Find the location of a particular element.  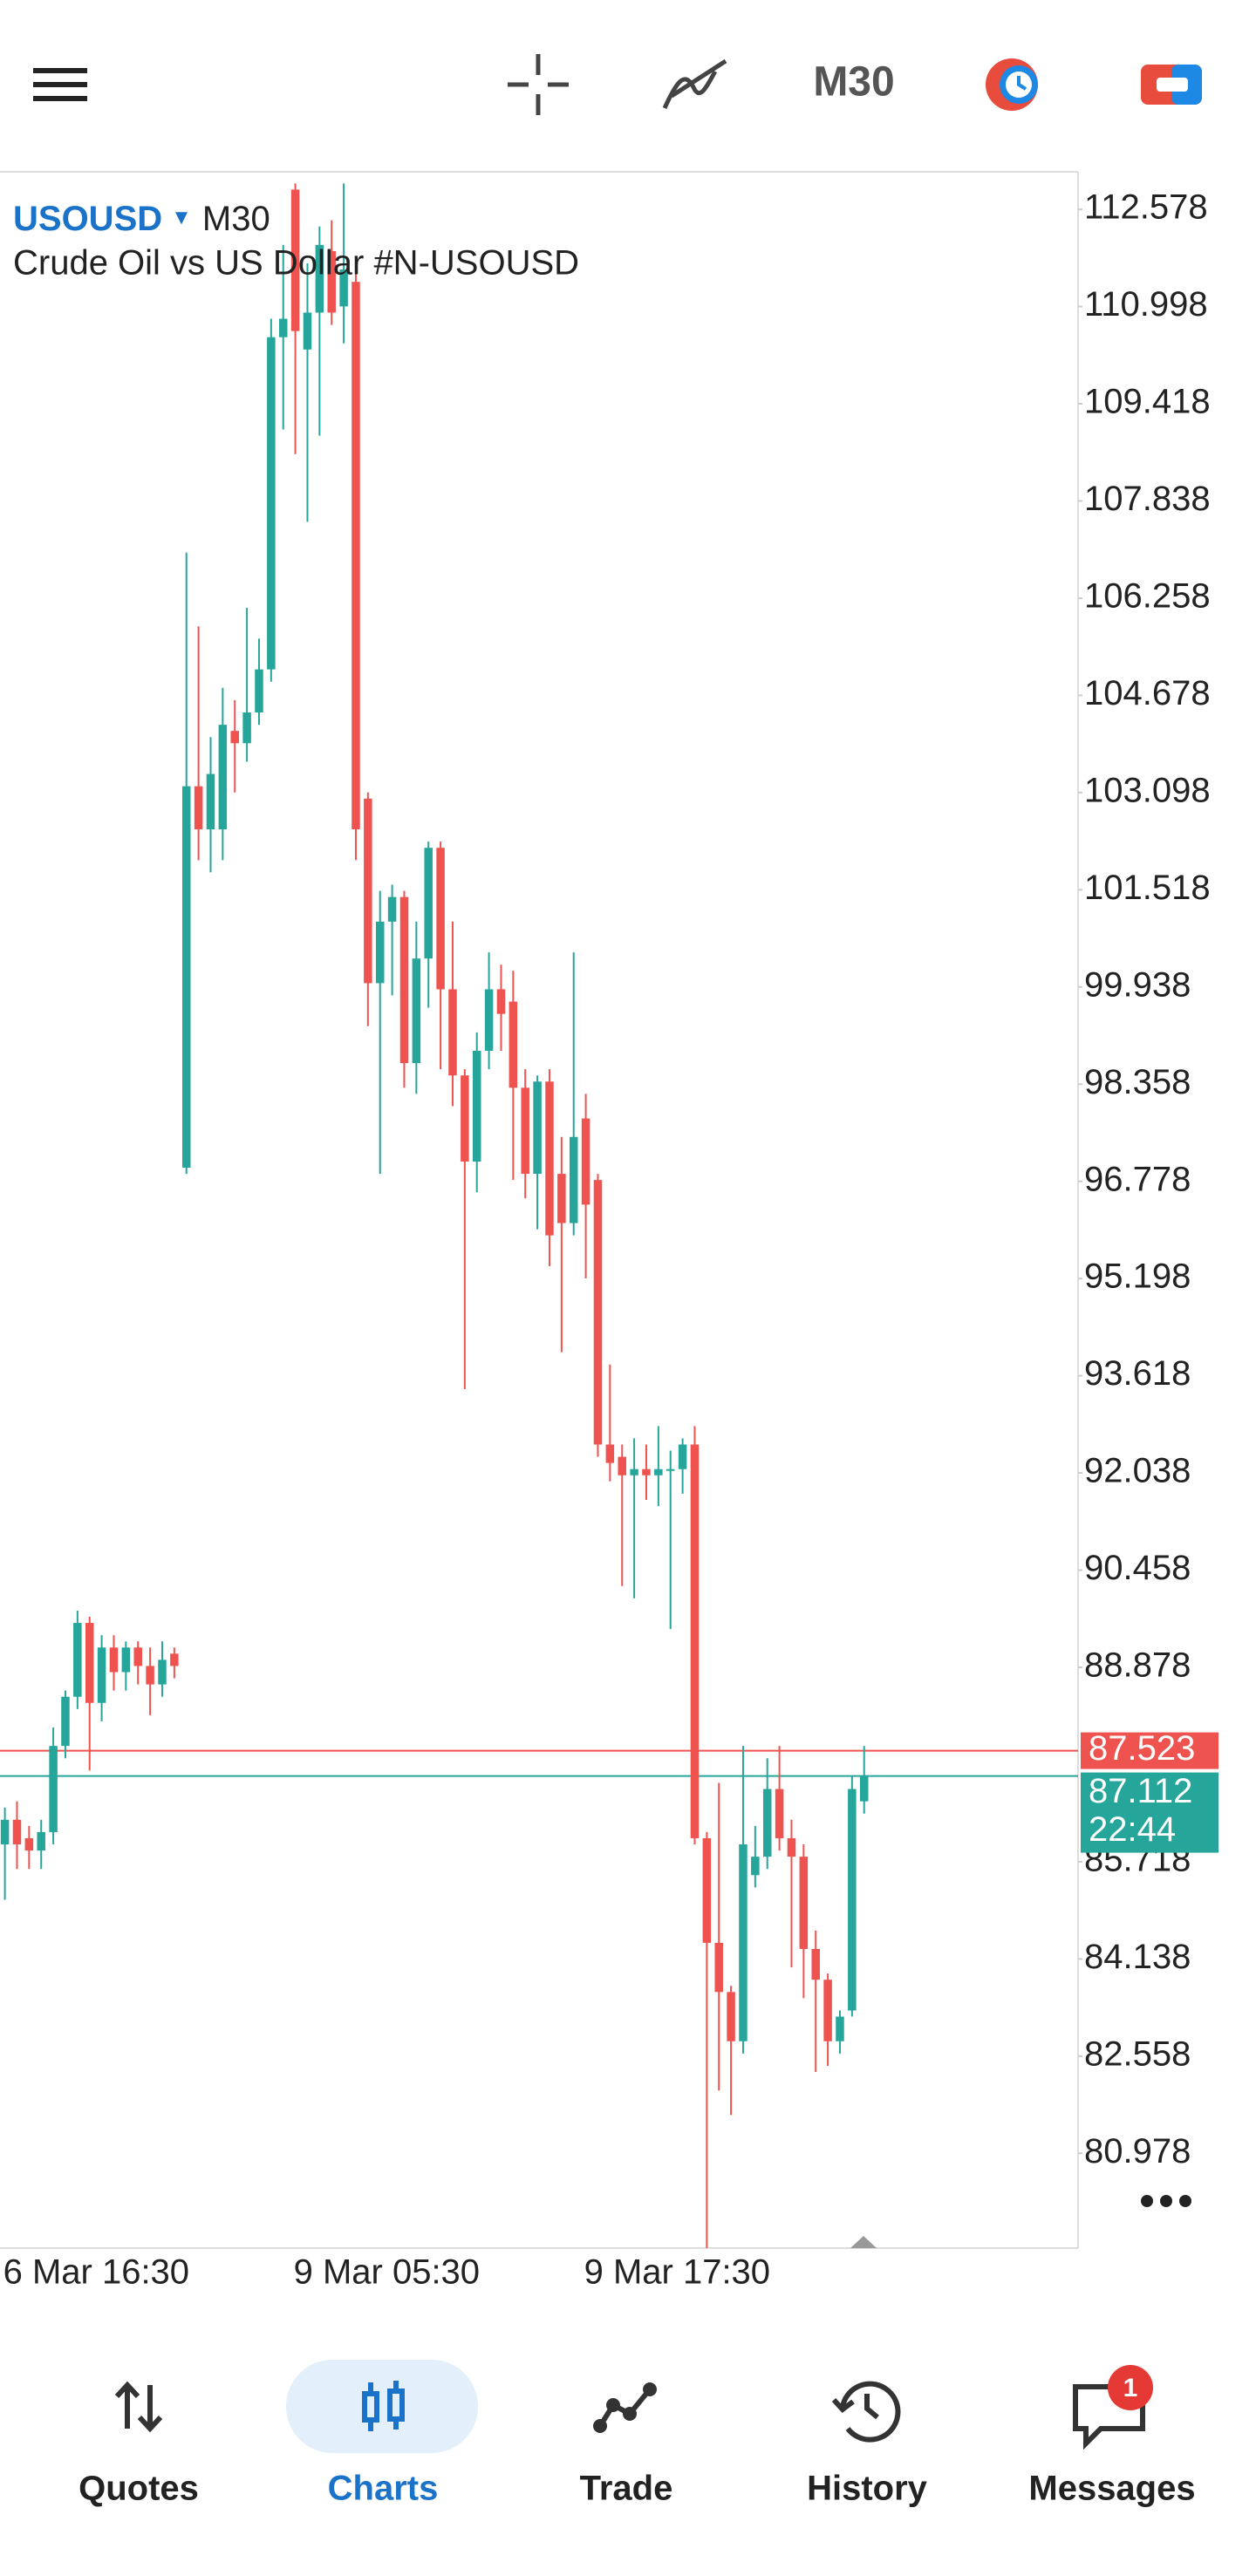

y-tick-label: 109.418 is located at coordinates (1147, 402).